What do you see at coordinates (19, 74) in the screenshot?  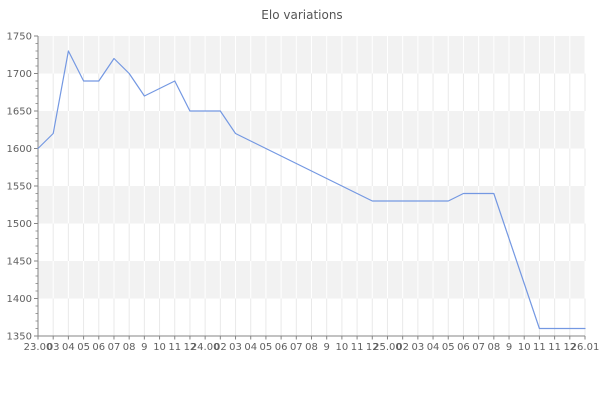 I see `y-tick-label: 1700` at bounding box center [19, 74].